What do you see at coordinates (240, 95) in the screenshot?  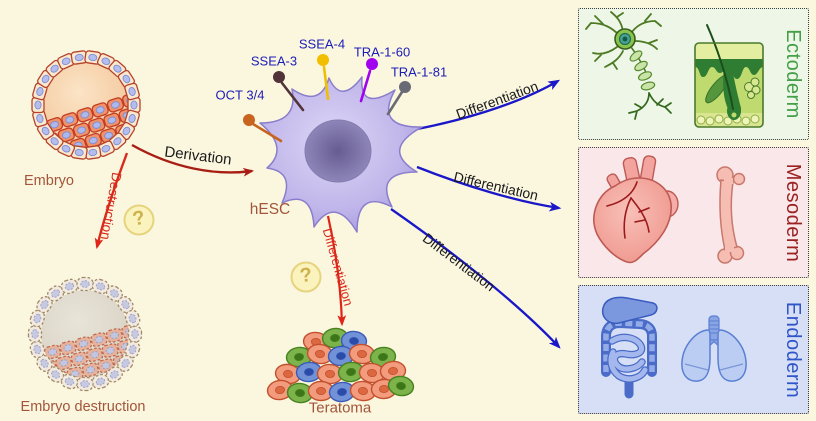 I see `oct34-label: OCT 3/4` at bounding box center [240, 95].